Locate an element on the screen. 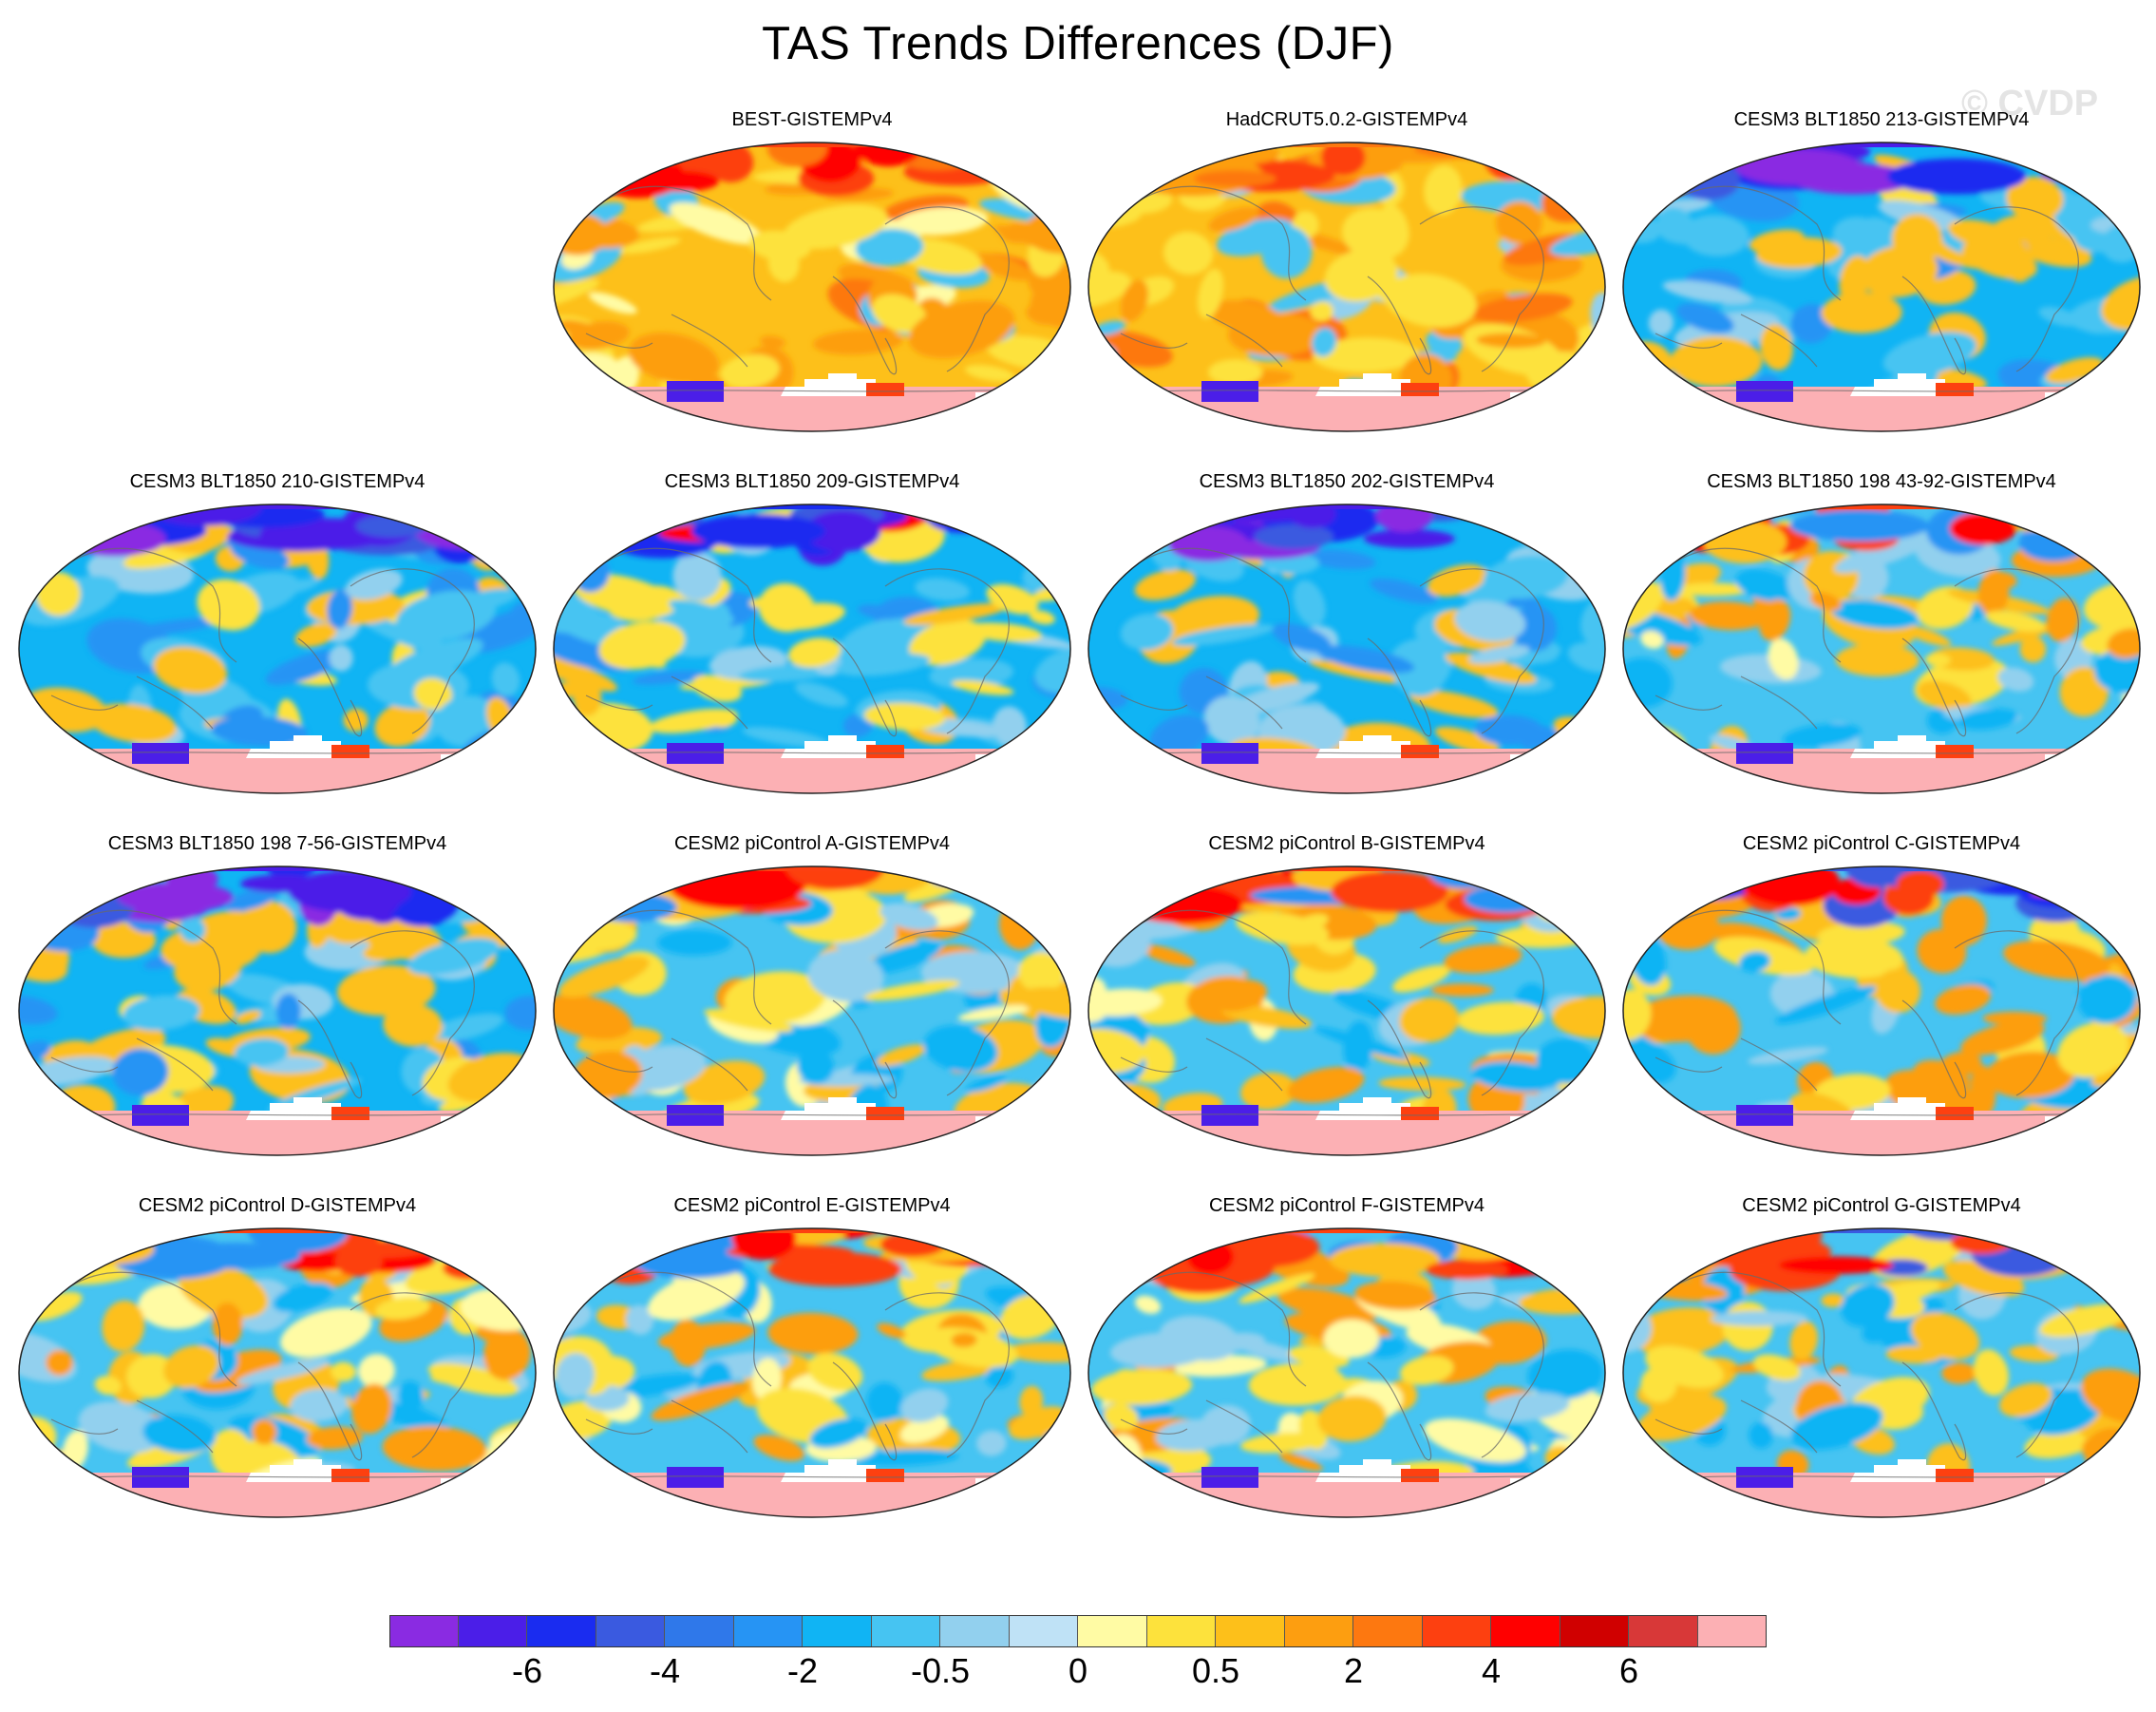 Image resolution: width=2156 pixels, height=1712 pixels. colorbar-tick-label: -4 is located at coordinates (665, 1670).